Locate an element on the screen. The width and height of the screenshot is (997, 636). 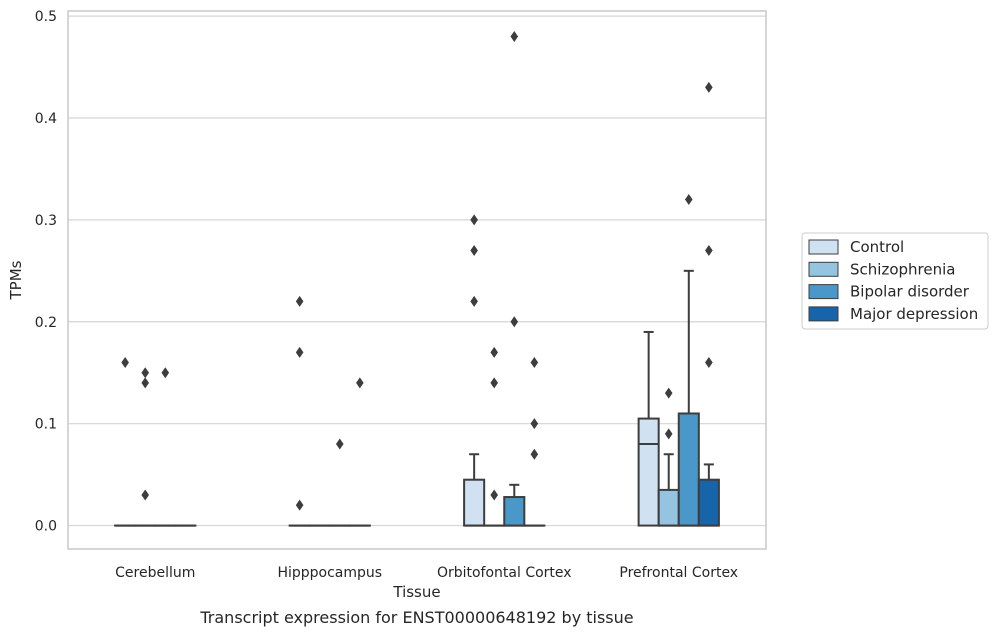
y-tick-labels: 0.0 0.1 0.2 0.3 0.4 0.5 is located at coordinates (46, 271).